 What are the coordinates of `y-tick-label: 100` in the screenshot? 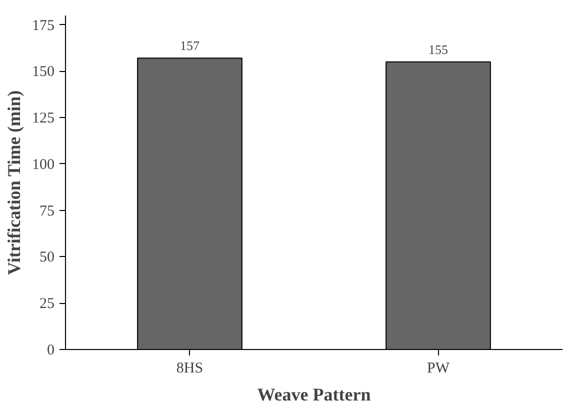 It's located at (43, 164).